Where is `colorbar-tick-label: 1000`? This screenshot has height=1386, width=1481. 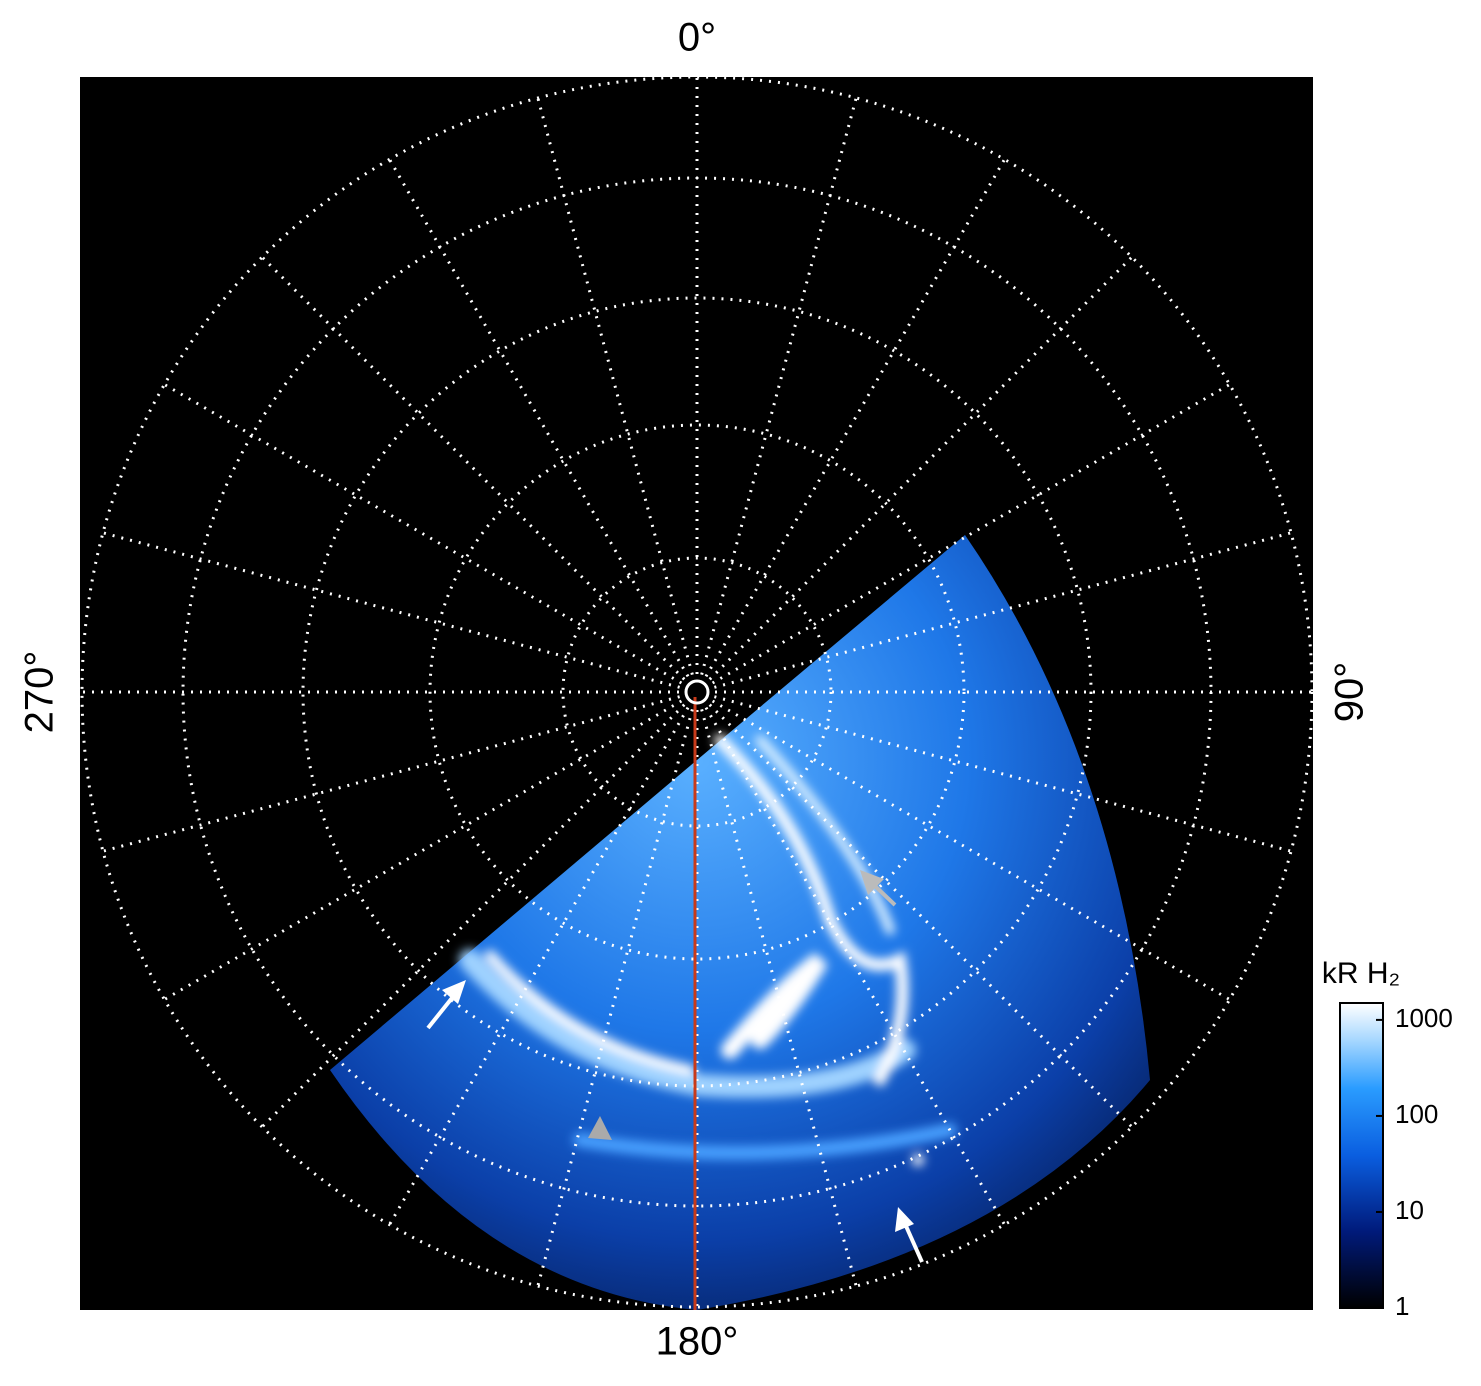 colorbar-tick-label: 1000 is located at coordinates (1424, 1018).